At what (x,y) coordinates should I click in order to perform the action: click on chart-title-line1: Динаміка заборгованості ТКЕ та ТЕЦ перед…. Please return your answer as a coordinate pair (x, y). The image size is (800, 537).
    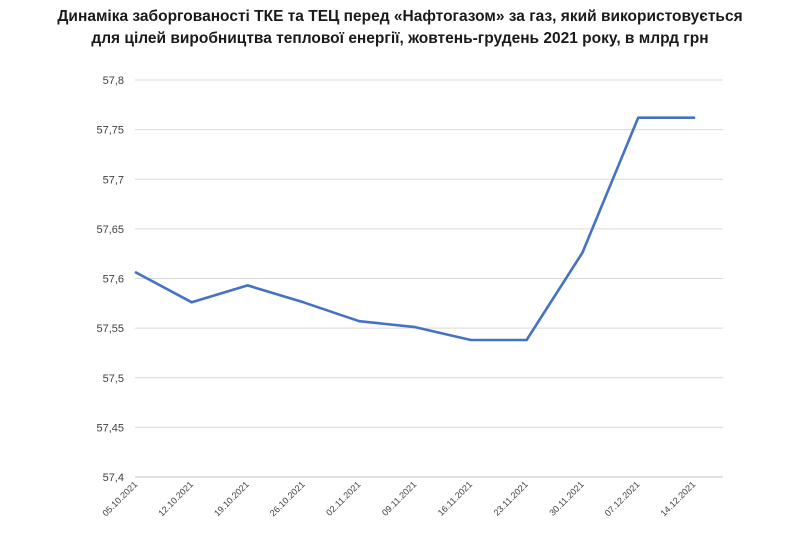
    Looking at the image, I should click on (400, 16).